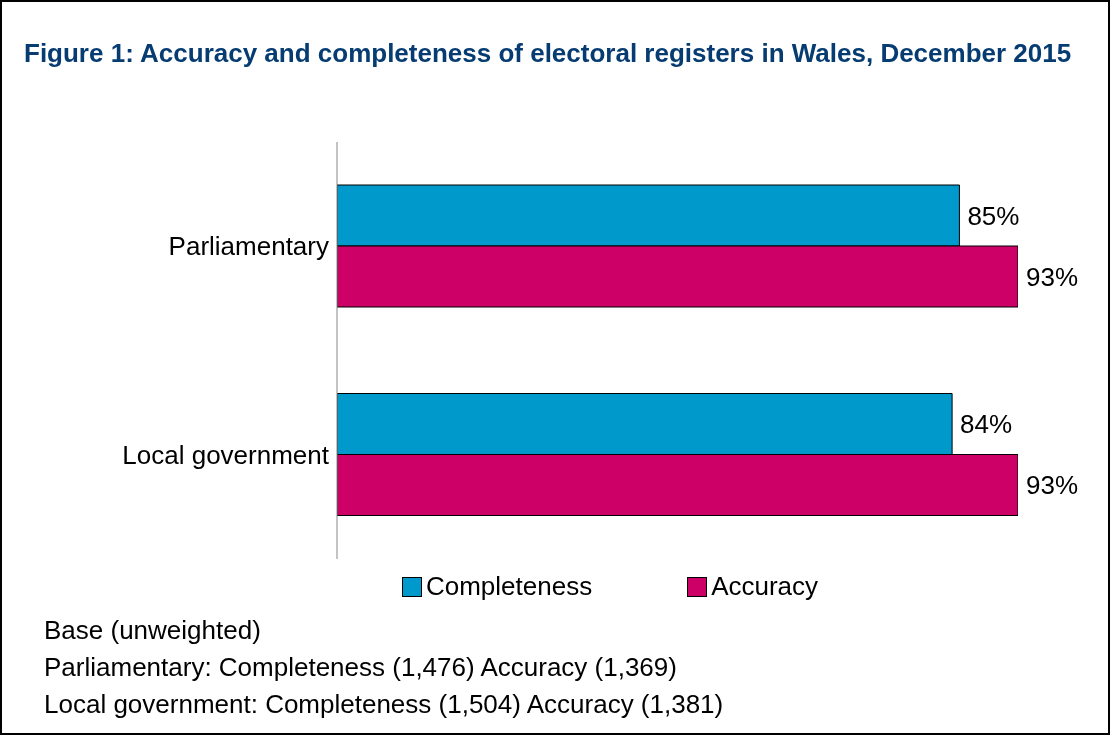 This screenshot has height=735, width=1110. I want to click on data-label: 84%, so click(986, 424).